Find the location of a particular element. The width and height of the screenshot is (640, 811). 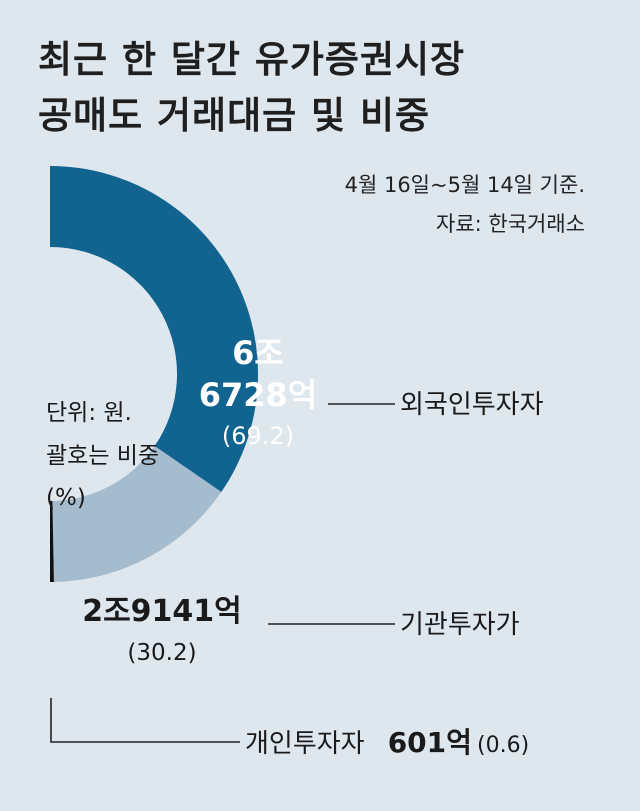

slice-foreign is located at coordinates (154, 329).